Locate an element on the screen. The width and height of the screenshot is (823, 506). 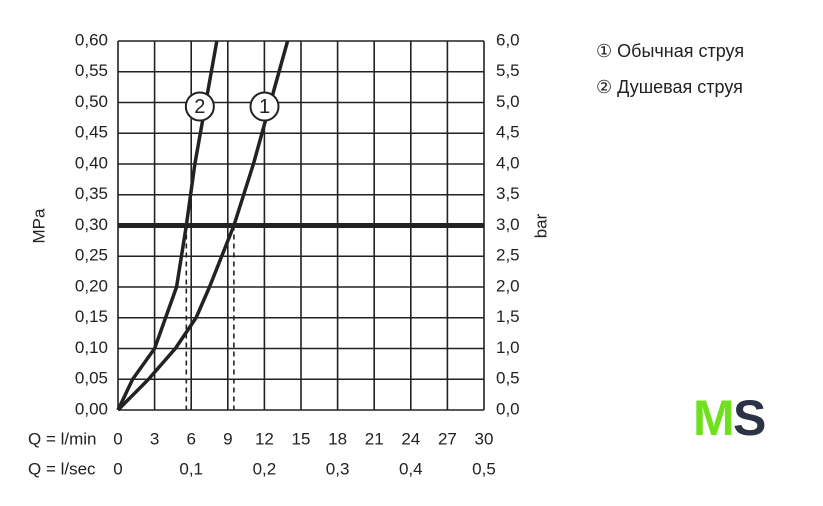
x-tick-label: 9 is located at coordinates (227, 438).